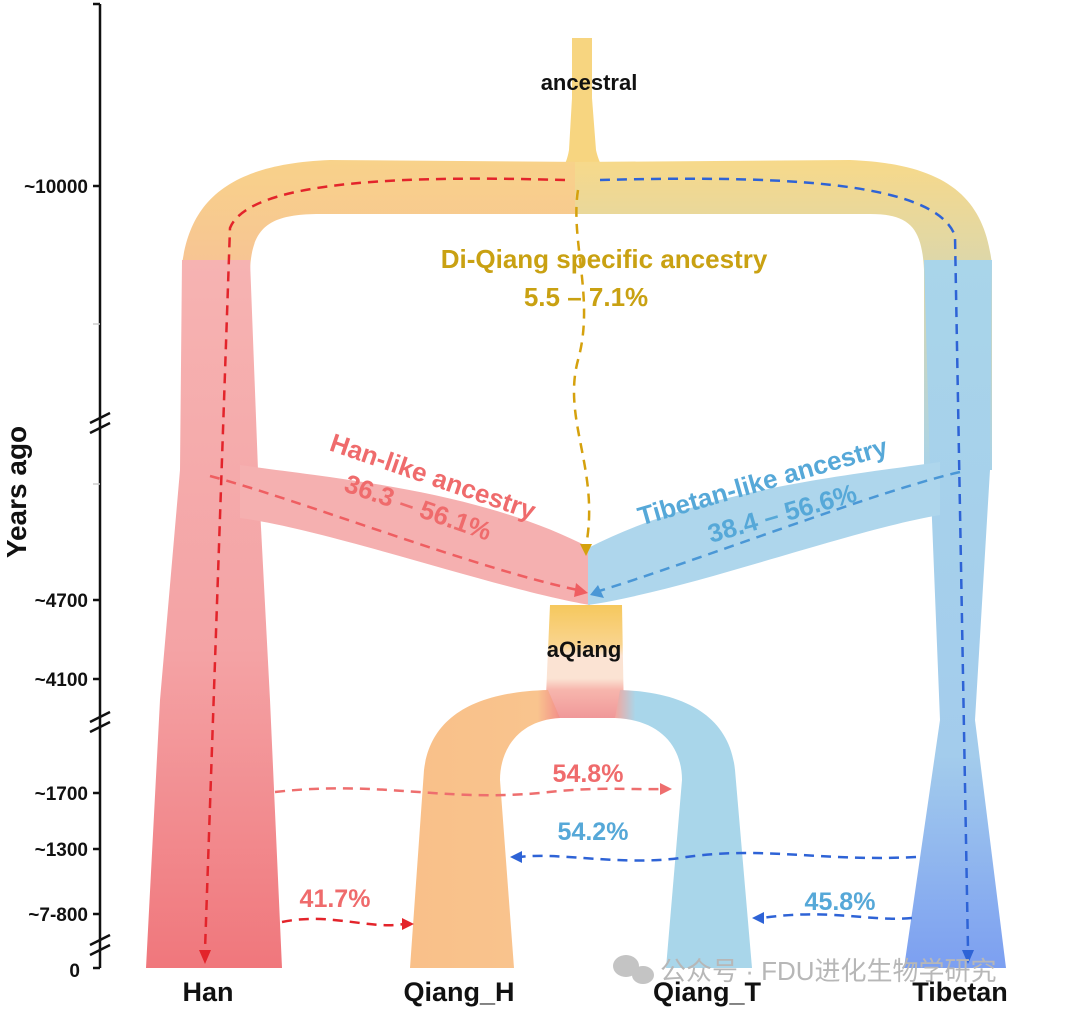  What do you see at coordinates (58, 915) in the screenshot?
I see `tick-label: ~7-800` at bounding box center [58, 915].